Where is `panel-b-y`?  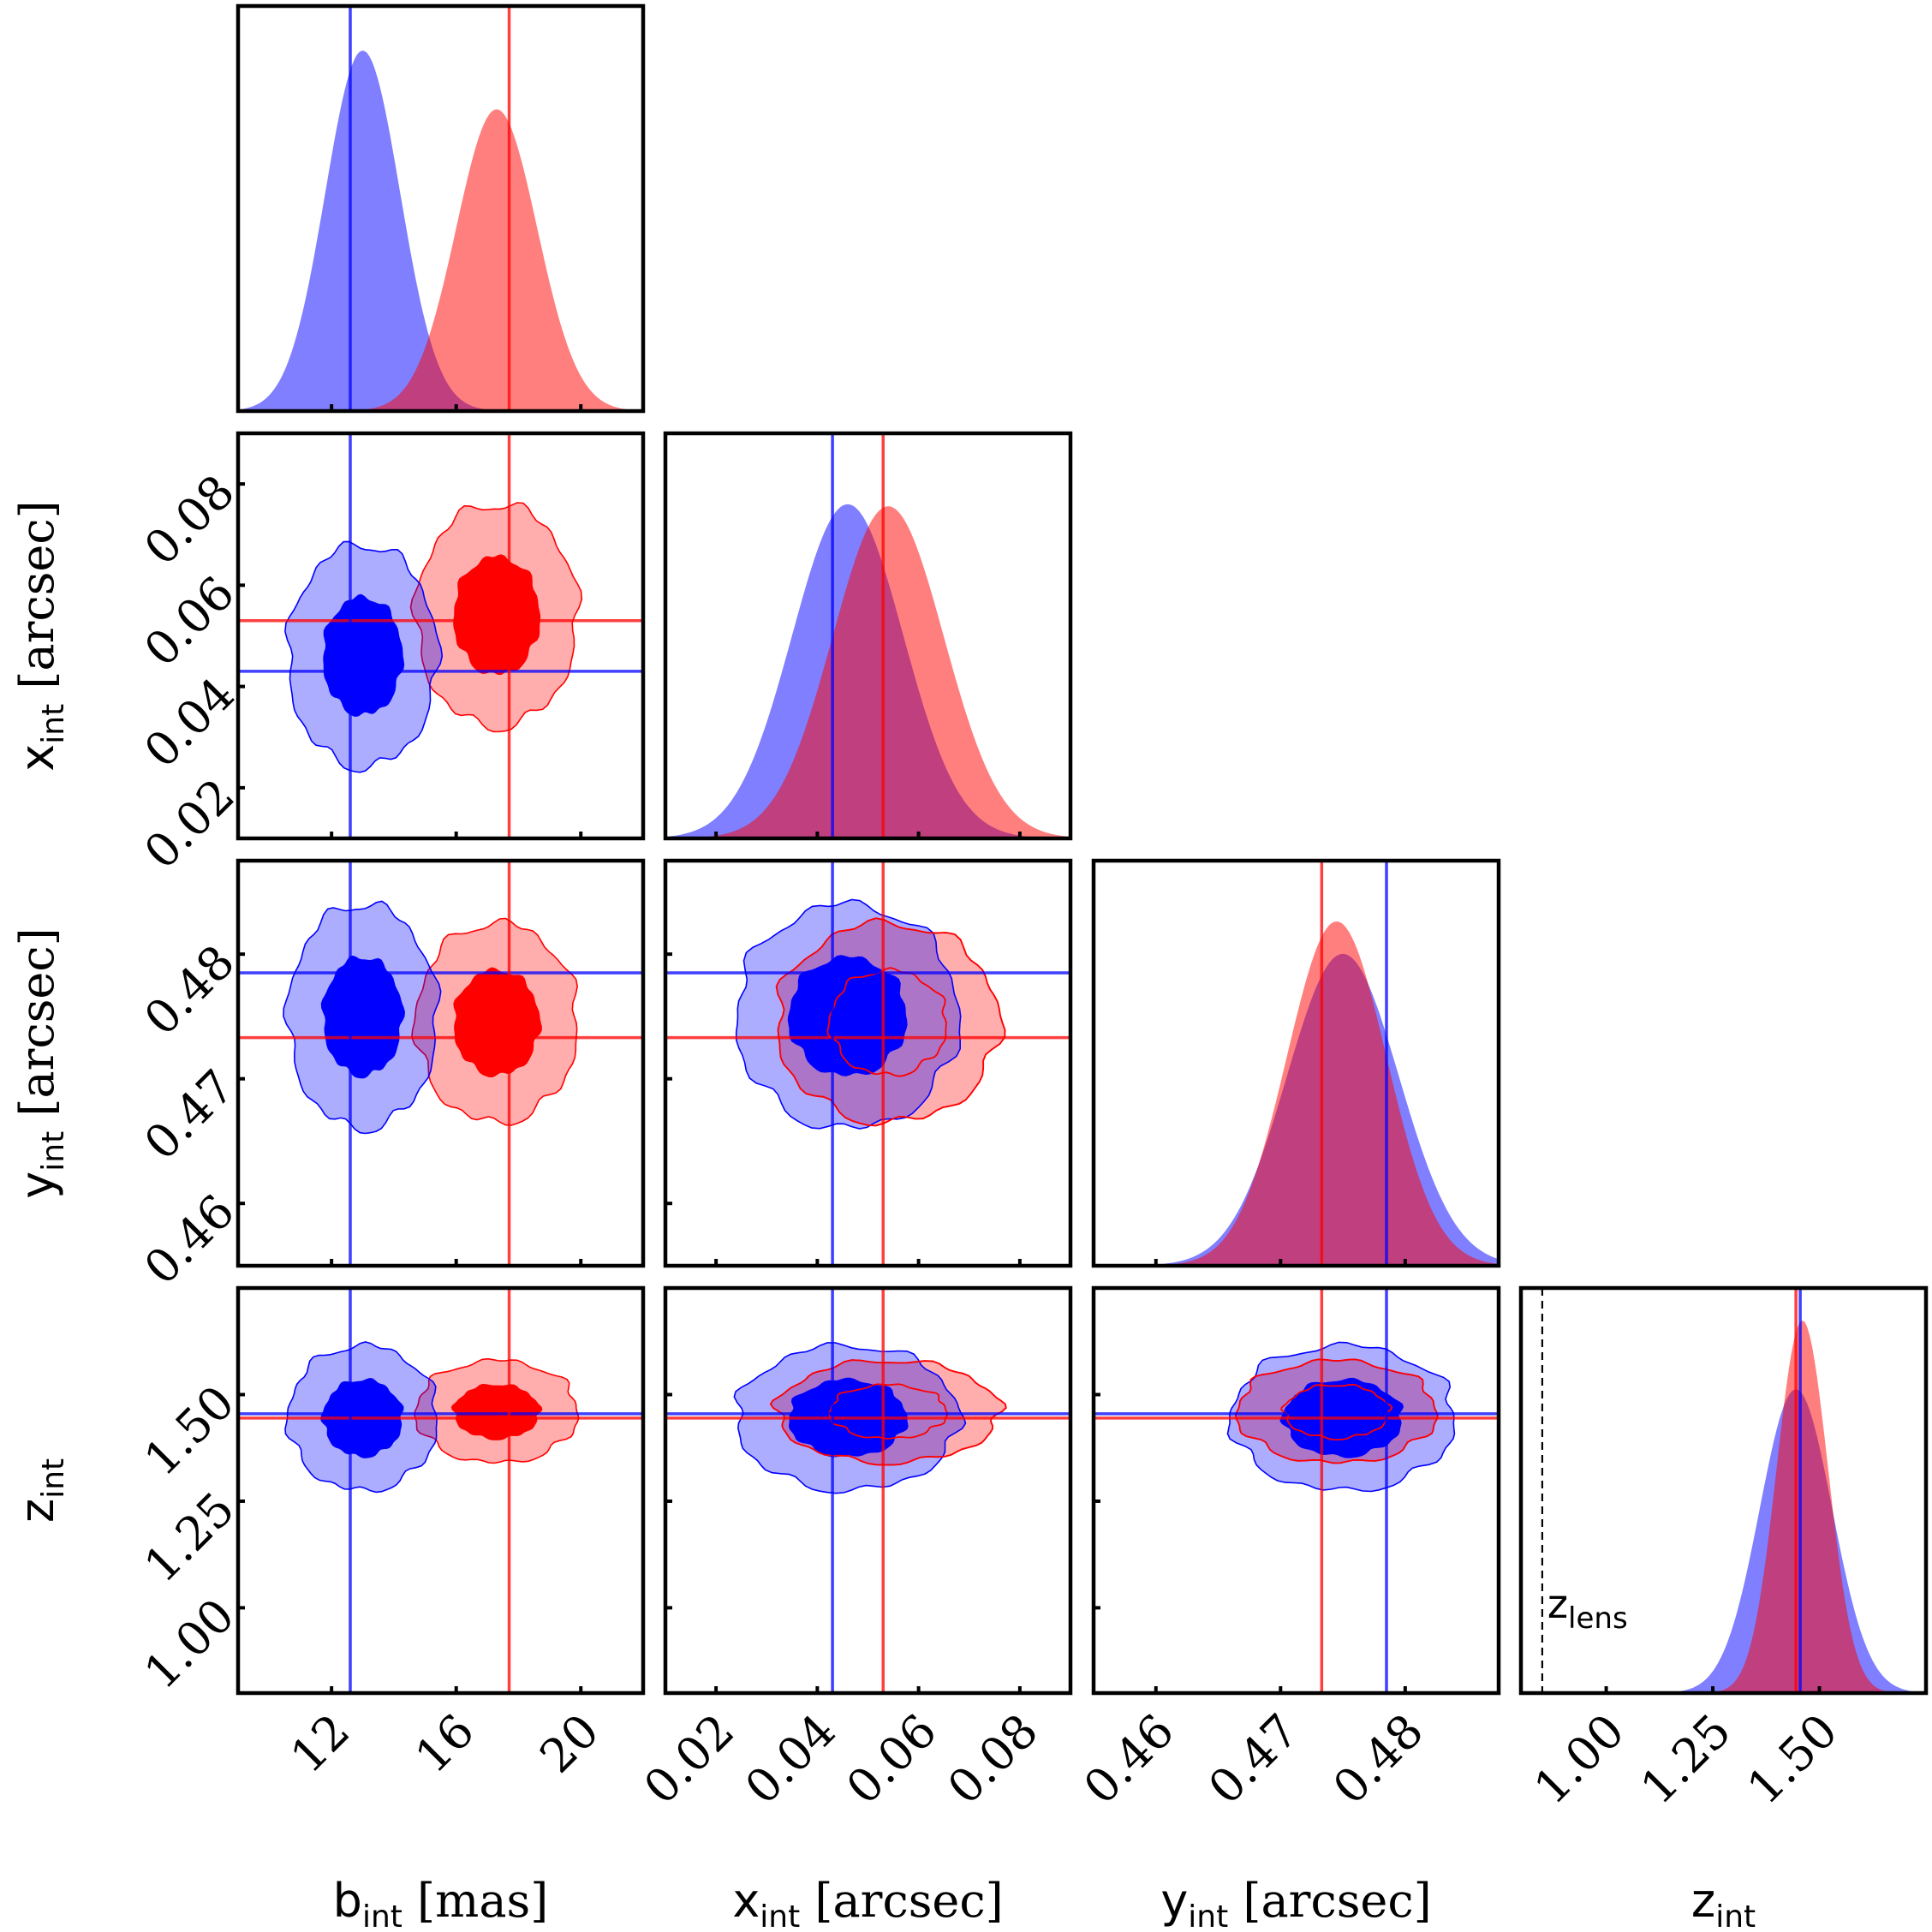 panel-b-y is located at coordinates (441, 1063).